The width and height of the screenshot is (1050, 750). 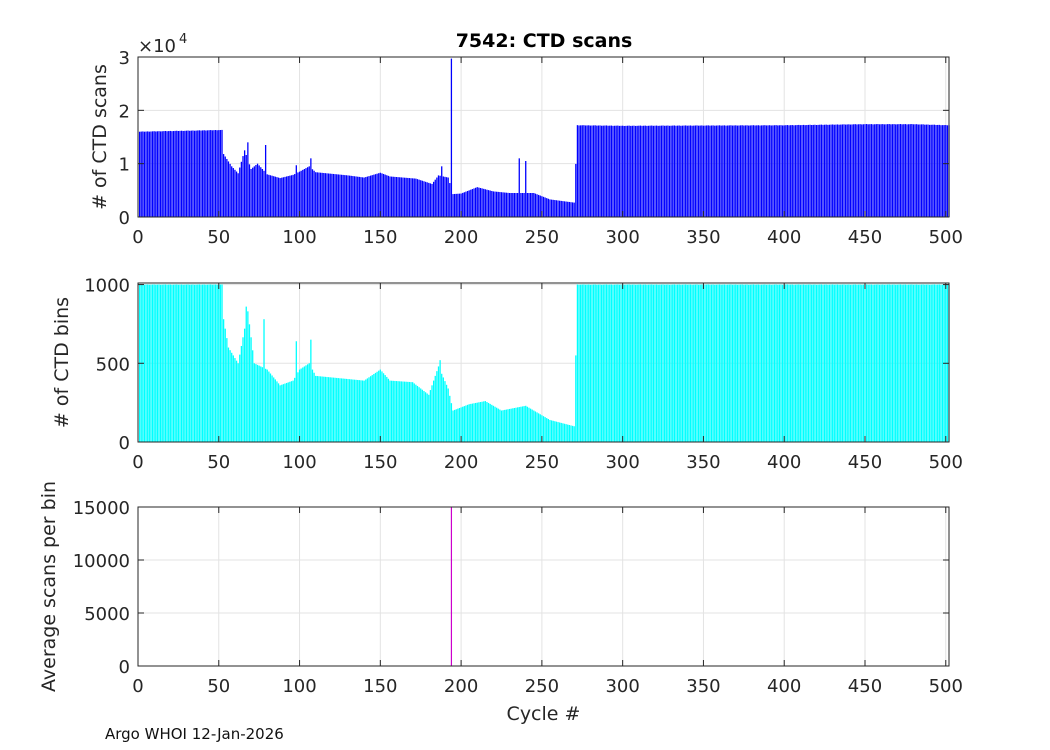 What do you see at coordinates (946, 462) in the screenshot?
I see `x-tick-label: 500` at bounding box center [946, 462].